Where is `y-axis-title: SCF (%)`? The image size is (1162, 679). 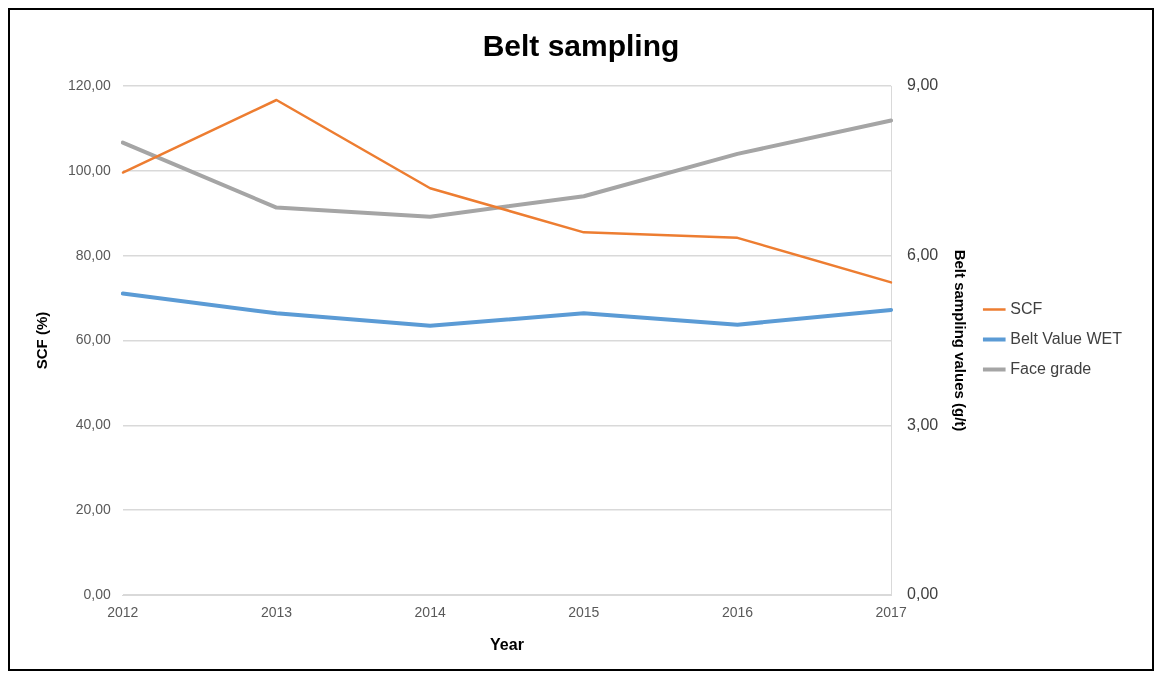 y-axis-title: SCF (%) is located at coordinates (42, 340).